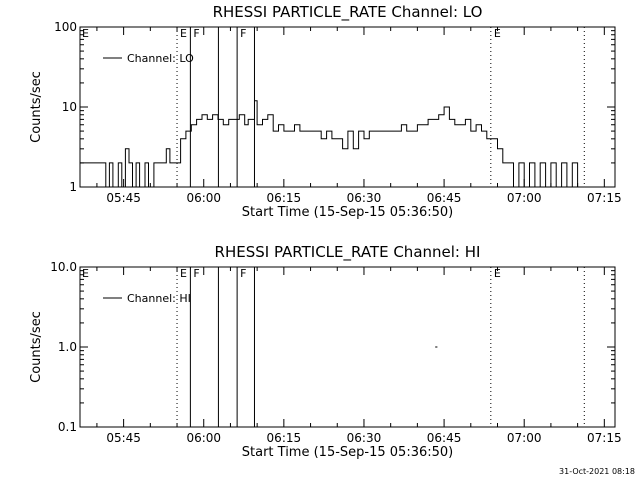  I want to click on footer-timestamp: 31-Oct-2021 08:18, so click(597, 471).